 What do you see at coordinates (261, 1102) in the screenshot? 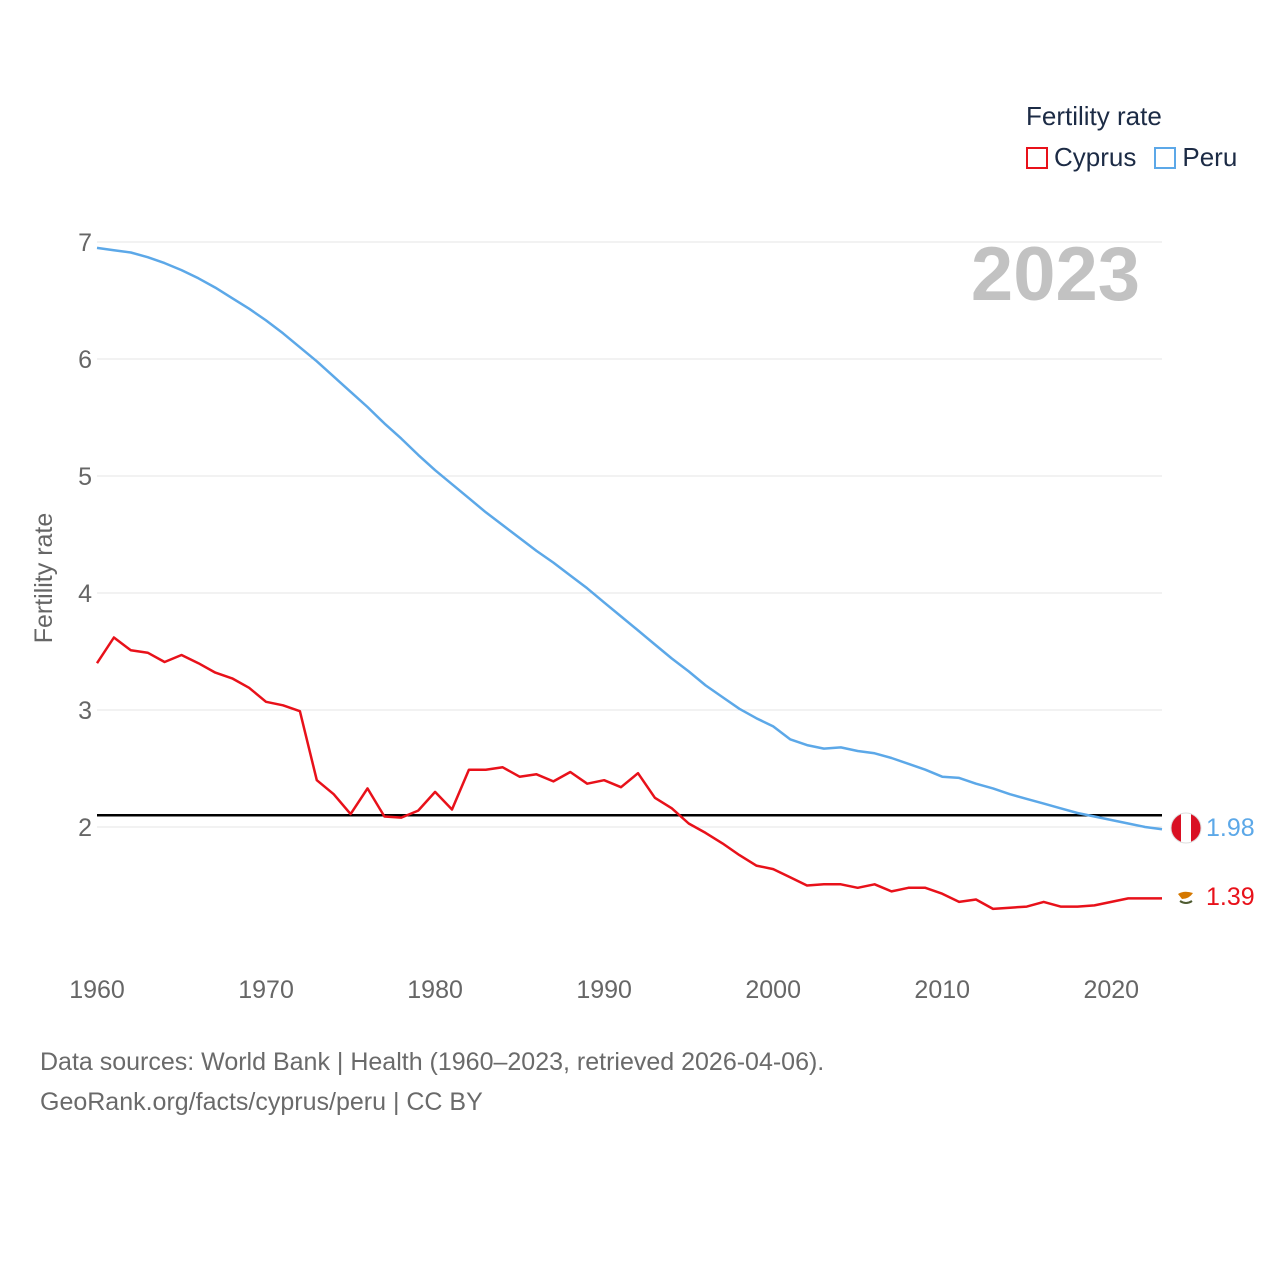
I see `source-url: GeoRank.org/facts/cyprus/peru | CC BY` at bounding box center [261, 1102].